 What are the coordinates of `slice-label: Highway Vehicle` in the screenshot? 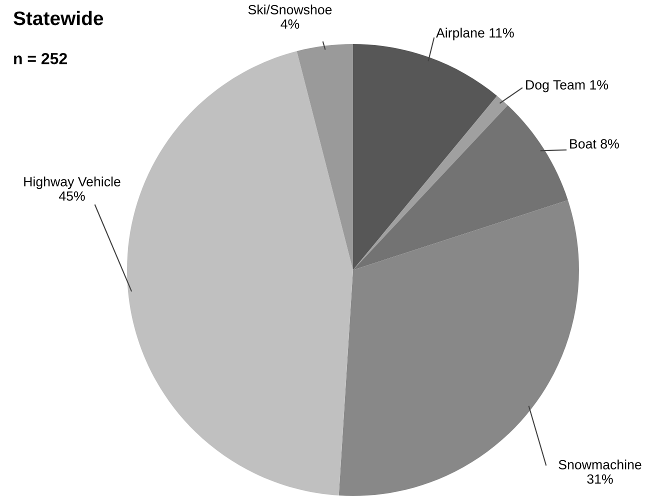 It's located at (72, 183).